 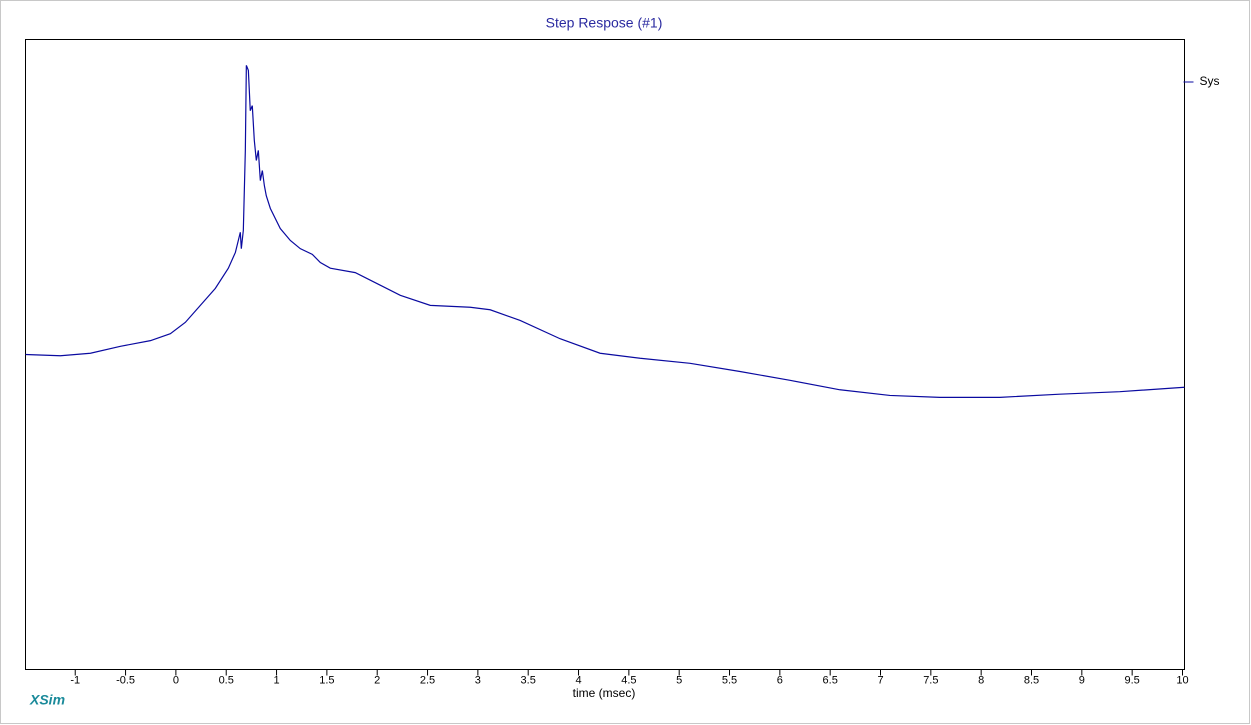 What do you see at coordinates (326, 680) in the screenshot?
I see `x-tick-label: 1.5` at bounding box center [326, 680].